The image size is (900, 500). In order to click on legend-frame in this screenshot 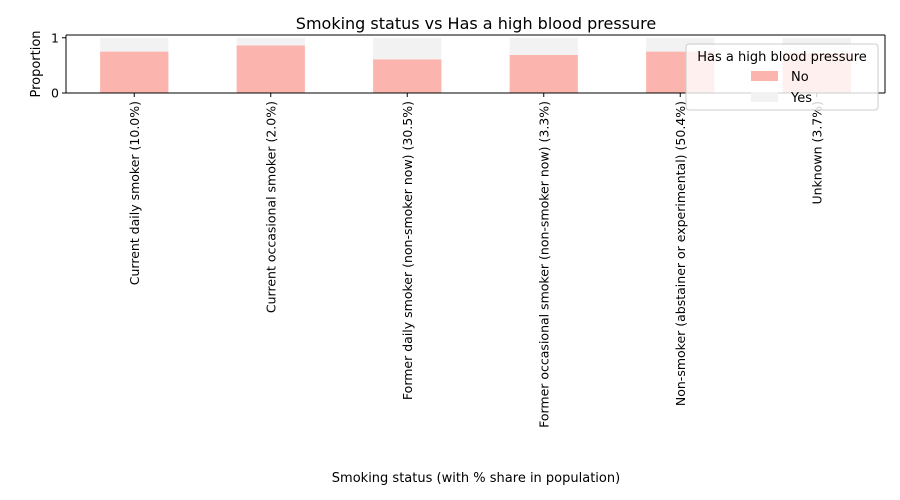, I will do `click(782, 77)`.